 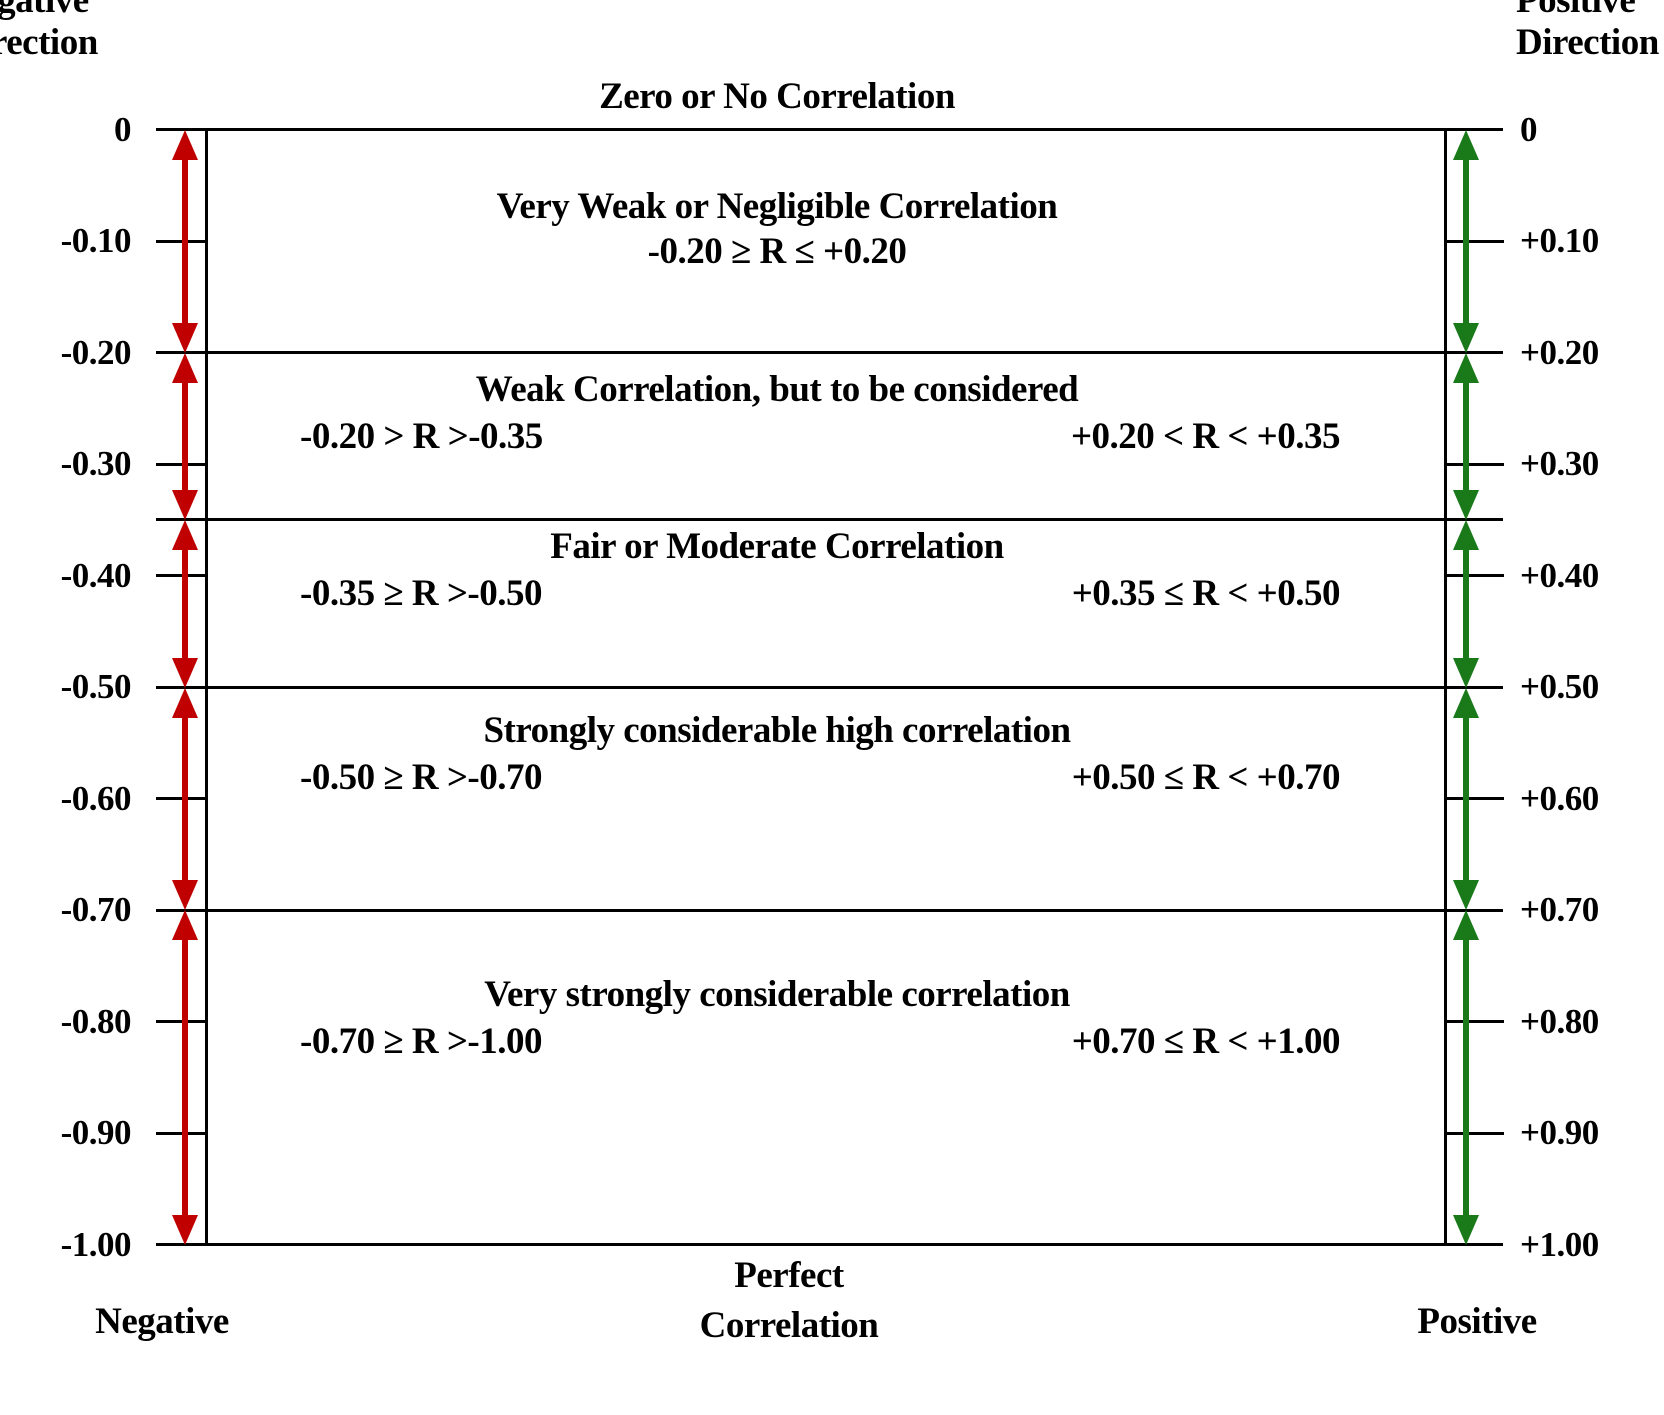 I want to click on positive-direction-line1: Positive, so click(x=1576, y=10).